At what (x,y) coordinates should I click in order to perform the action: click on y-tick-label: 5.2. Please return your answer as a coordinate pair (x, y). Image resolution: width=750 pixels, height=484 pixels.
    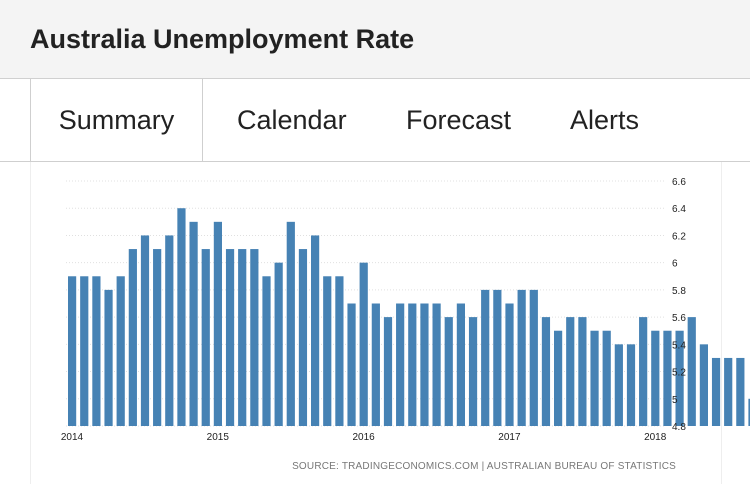
    Looking at the image, I should click on (679, 373).